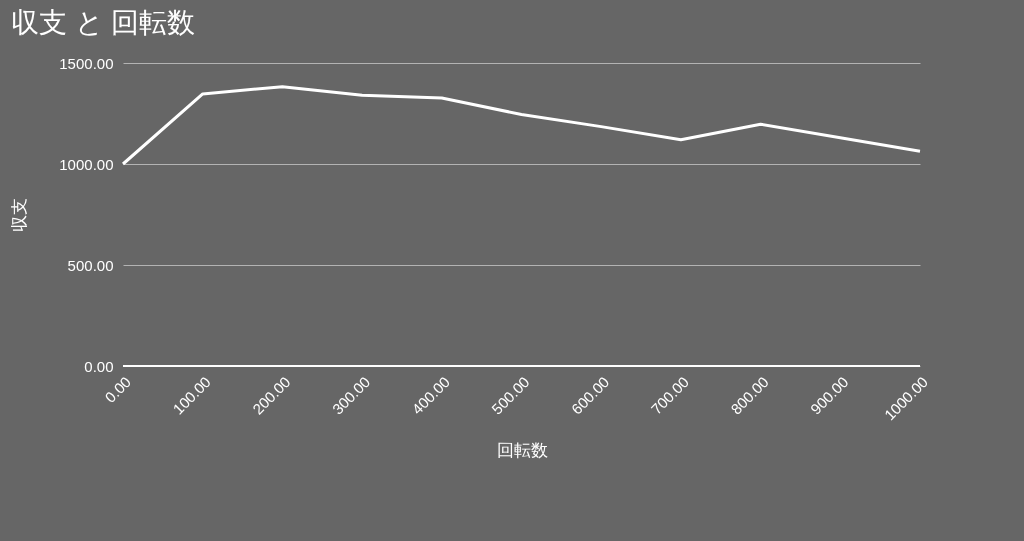 Image resolution: width=1024 pixels, height=541 pixels. What do you see at coordinates (118, 389) in the screenshot?
I see `x-tick-label: 0.00` at bounding box center [118, 389].